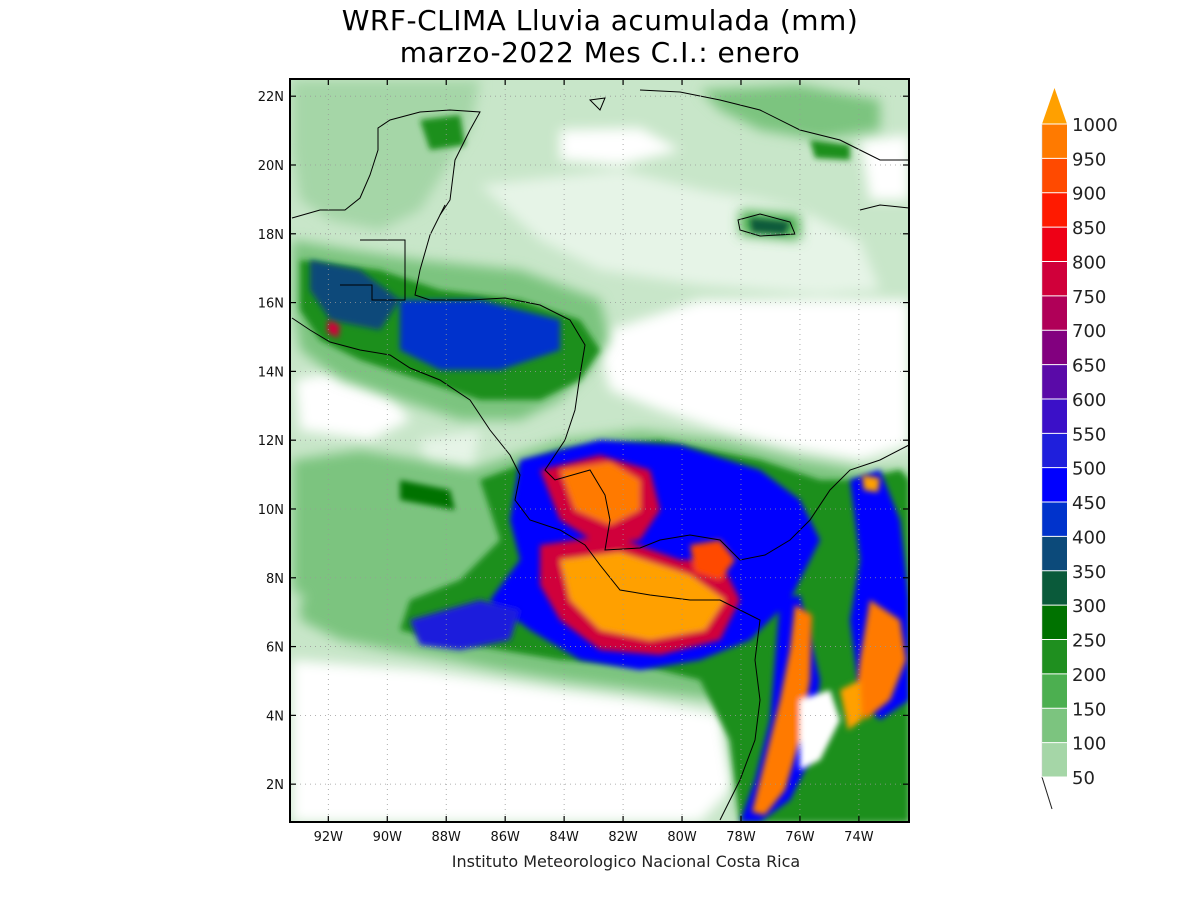  I want to click on colorbar-label: 650, so click(1089, 366).